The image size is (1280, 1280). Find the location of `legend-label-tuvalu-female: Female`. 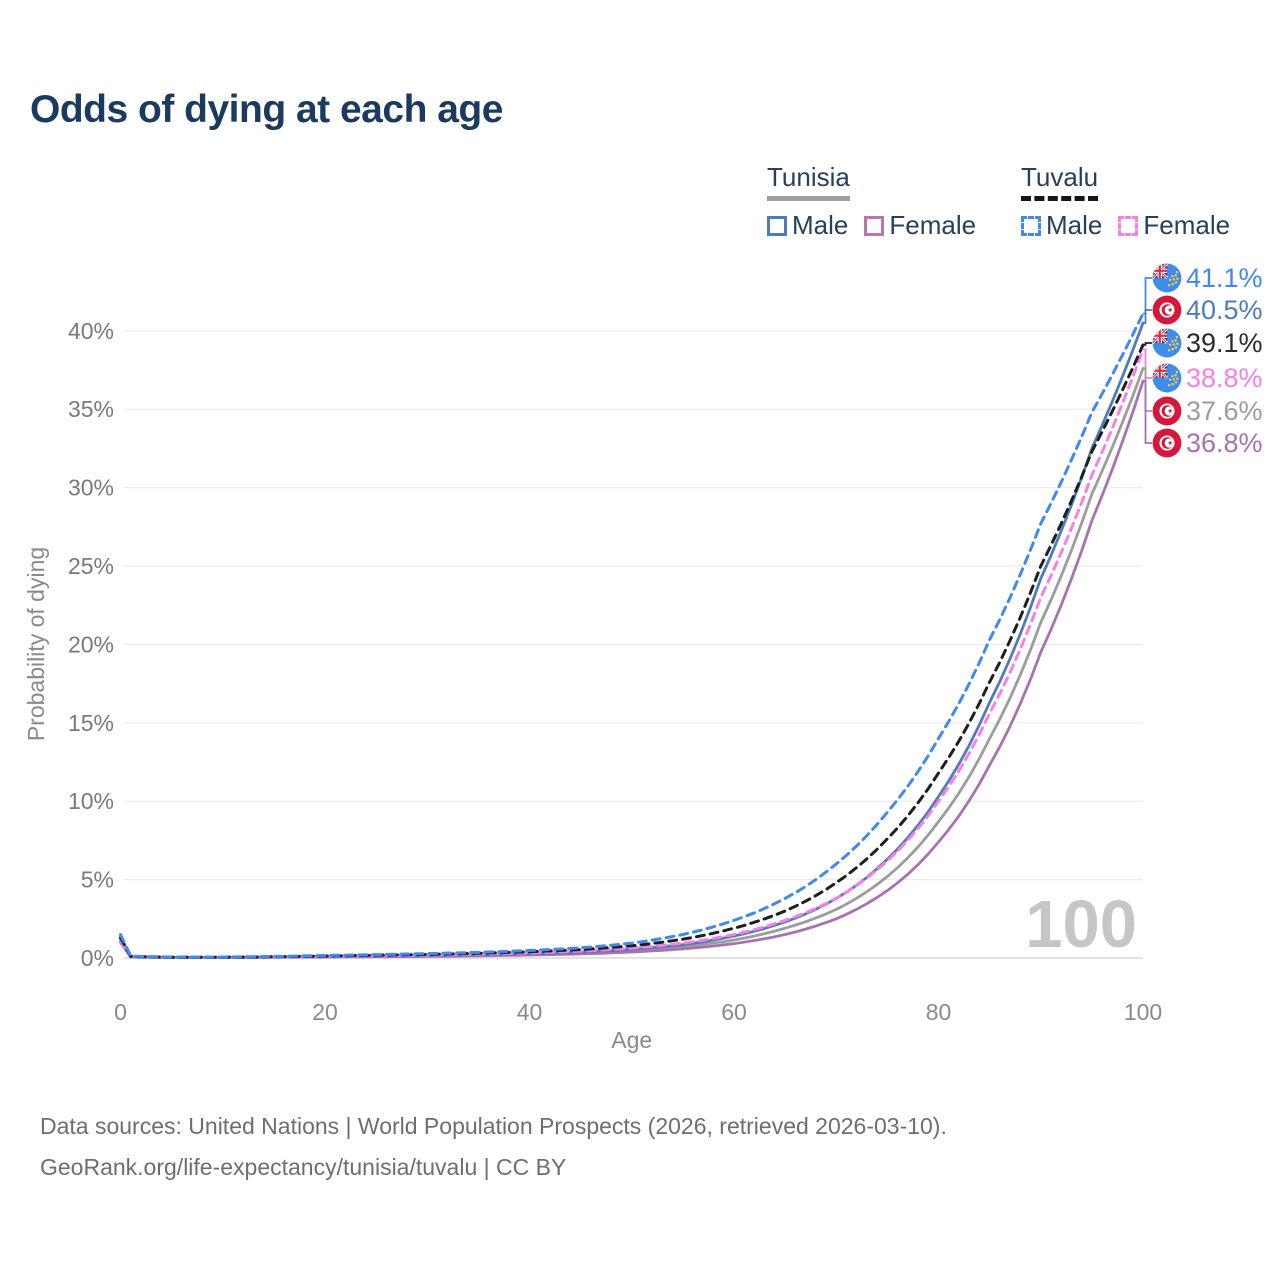

legend-label-tuvalu-female: Female is located at coordinates (1187, 225).